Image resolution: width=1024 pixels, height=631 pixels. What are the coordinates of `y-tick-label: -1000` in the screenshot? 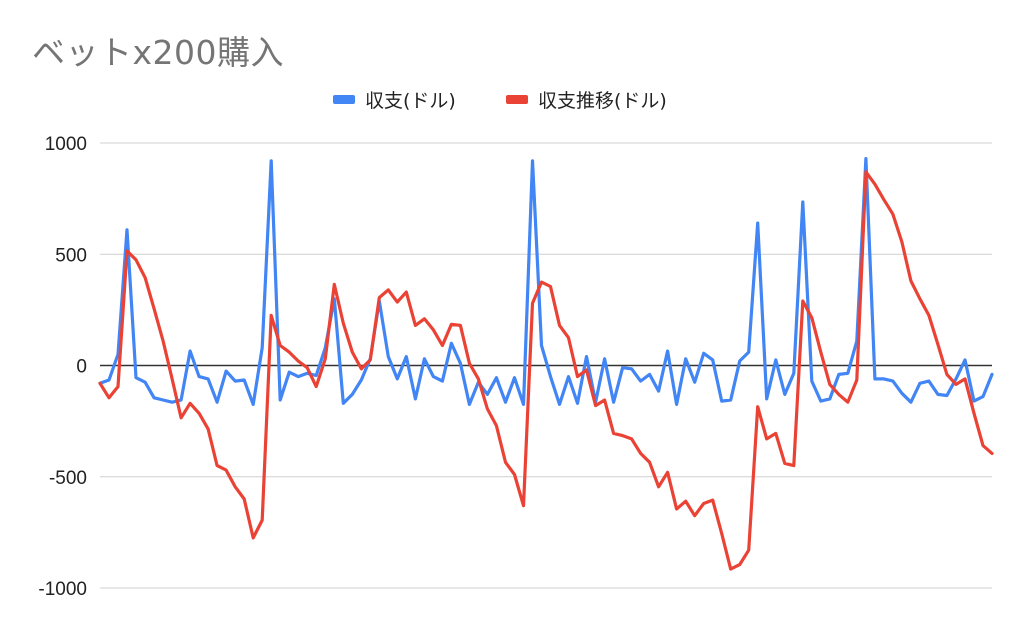 It's located at (62, 589).